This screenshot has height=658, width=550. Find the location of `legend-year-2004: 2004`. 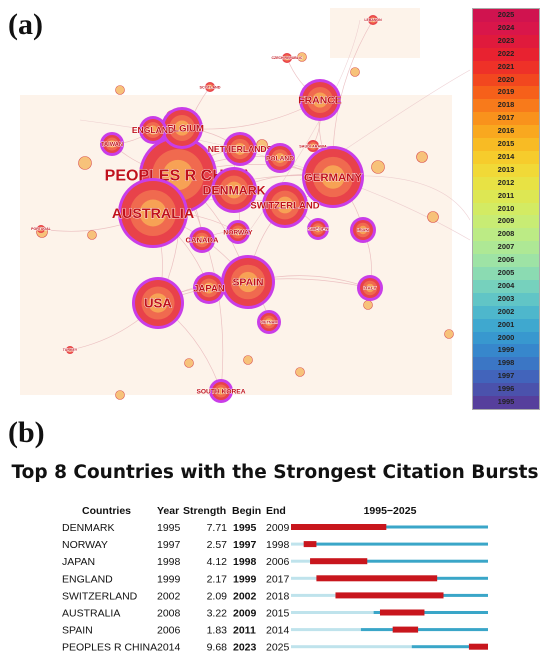

legend-year-2004: 2004 is located at coordinates (506, 286).